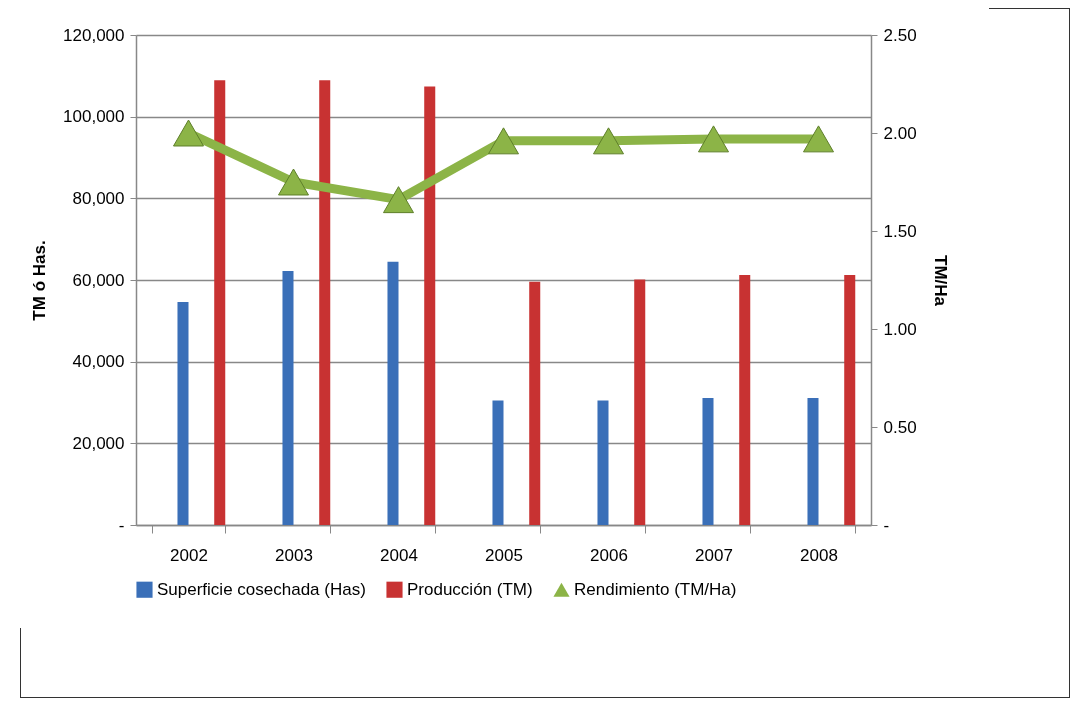 The height and width of the screenshot is (727, 1091). What do you see at coordinates (900, 427) in the screenshot?
I see `y2-tick-label: 0.50` at bounding box center [900, 427].